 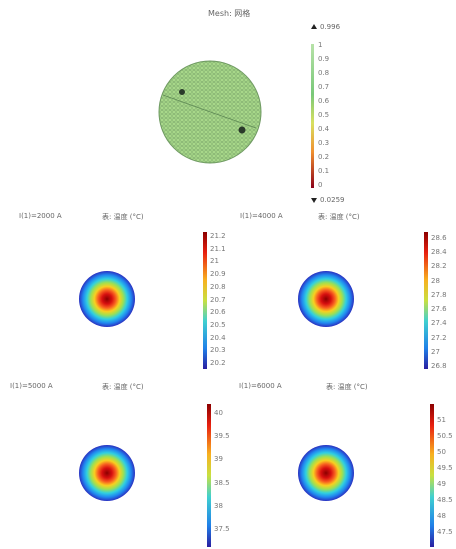 I want to click on panel-3-tick-label: 38.5, so click(x=222, y=482).